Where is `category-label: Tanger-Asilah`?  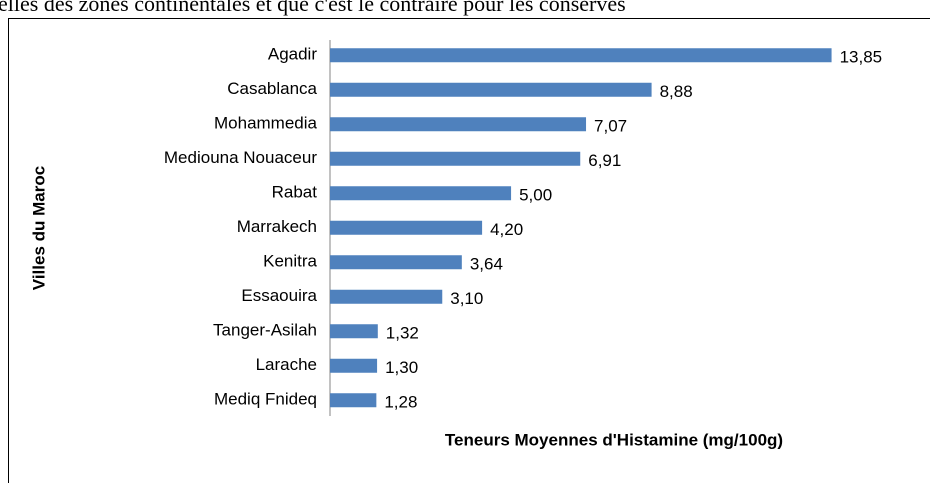 category-label: Tanger-Asilah is located at coordinates (265, 330).